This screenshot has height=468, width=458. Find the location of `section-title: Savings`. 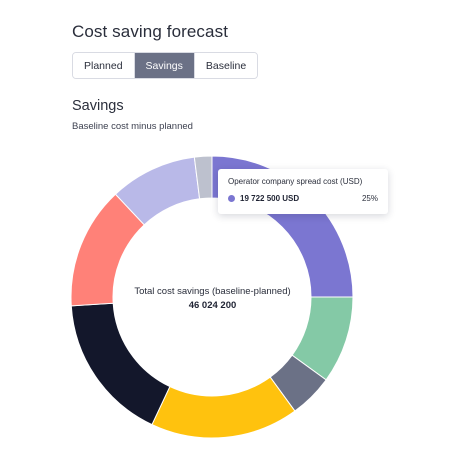

section-title: Savings is located at coordinates (98, 106).